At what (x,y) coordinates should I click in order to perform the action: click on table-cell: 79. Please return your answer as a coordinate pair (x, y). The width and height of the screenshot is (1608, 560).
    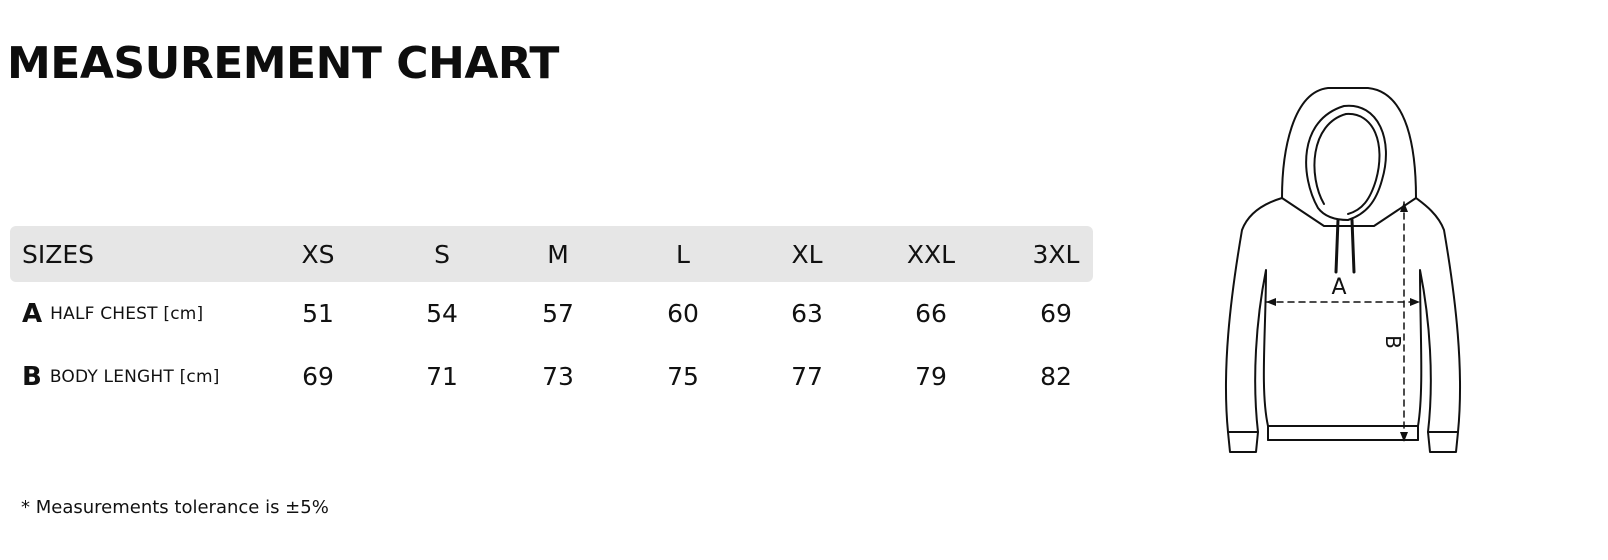
    Looking at the image, I should click on (931, 376).